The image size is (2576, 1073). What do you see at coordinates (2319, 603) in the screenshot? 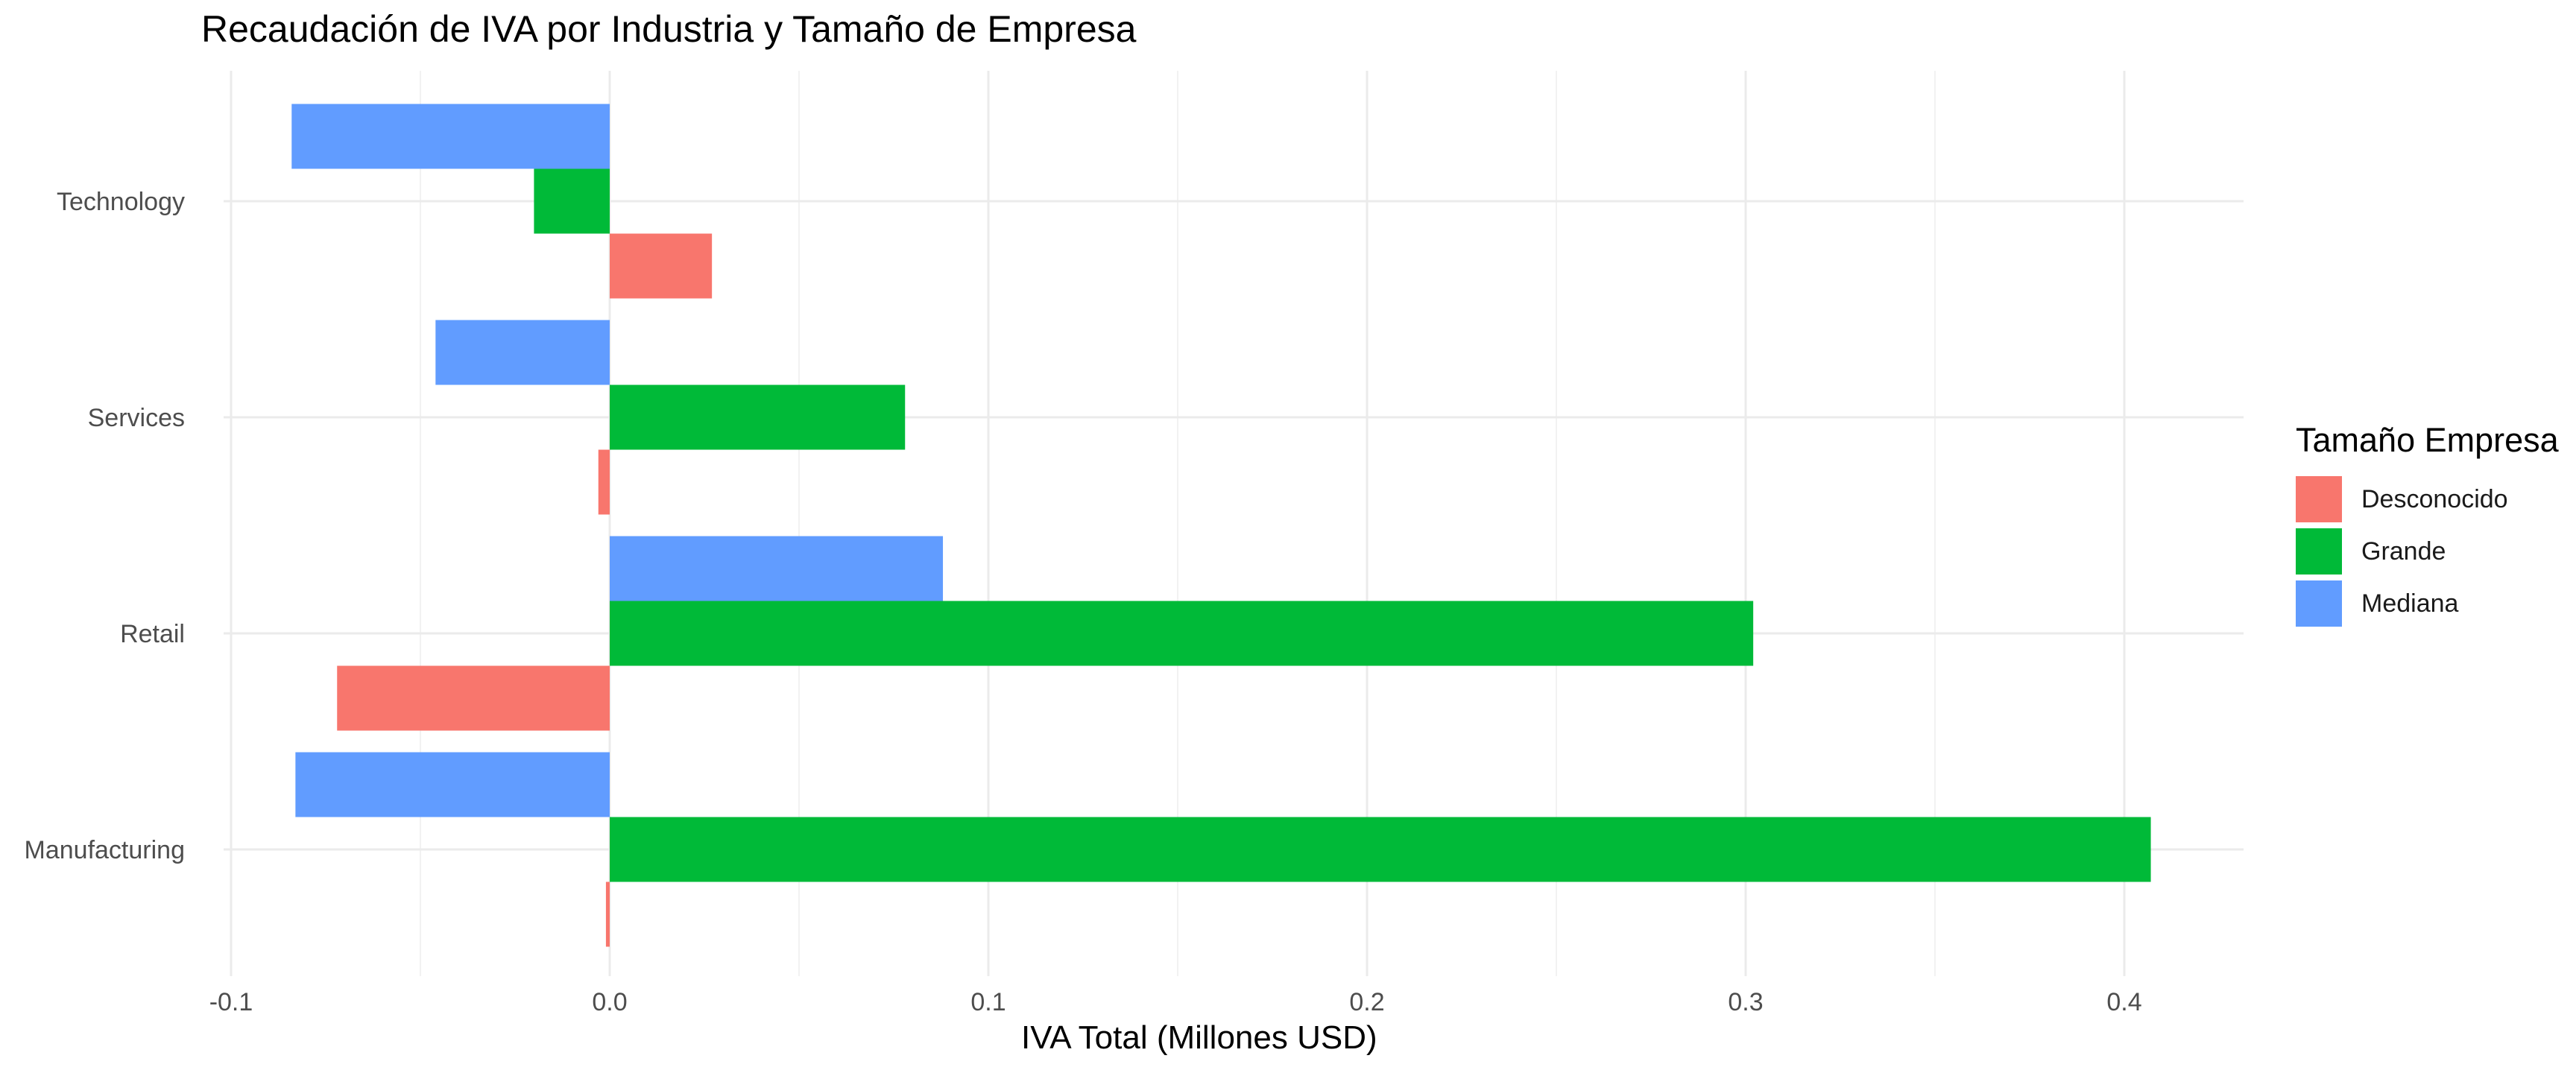
I see `legend-key-mediana` at bounding box center [2319, 603].